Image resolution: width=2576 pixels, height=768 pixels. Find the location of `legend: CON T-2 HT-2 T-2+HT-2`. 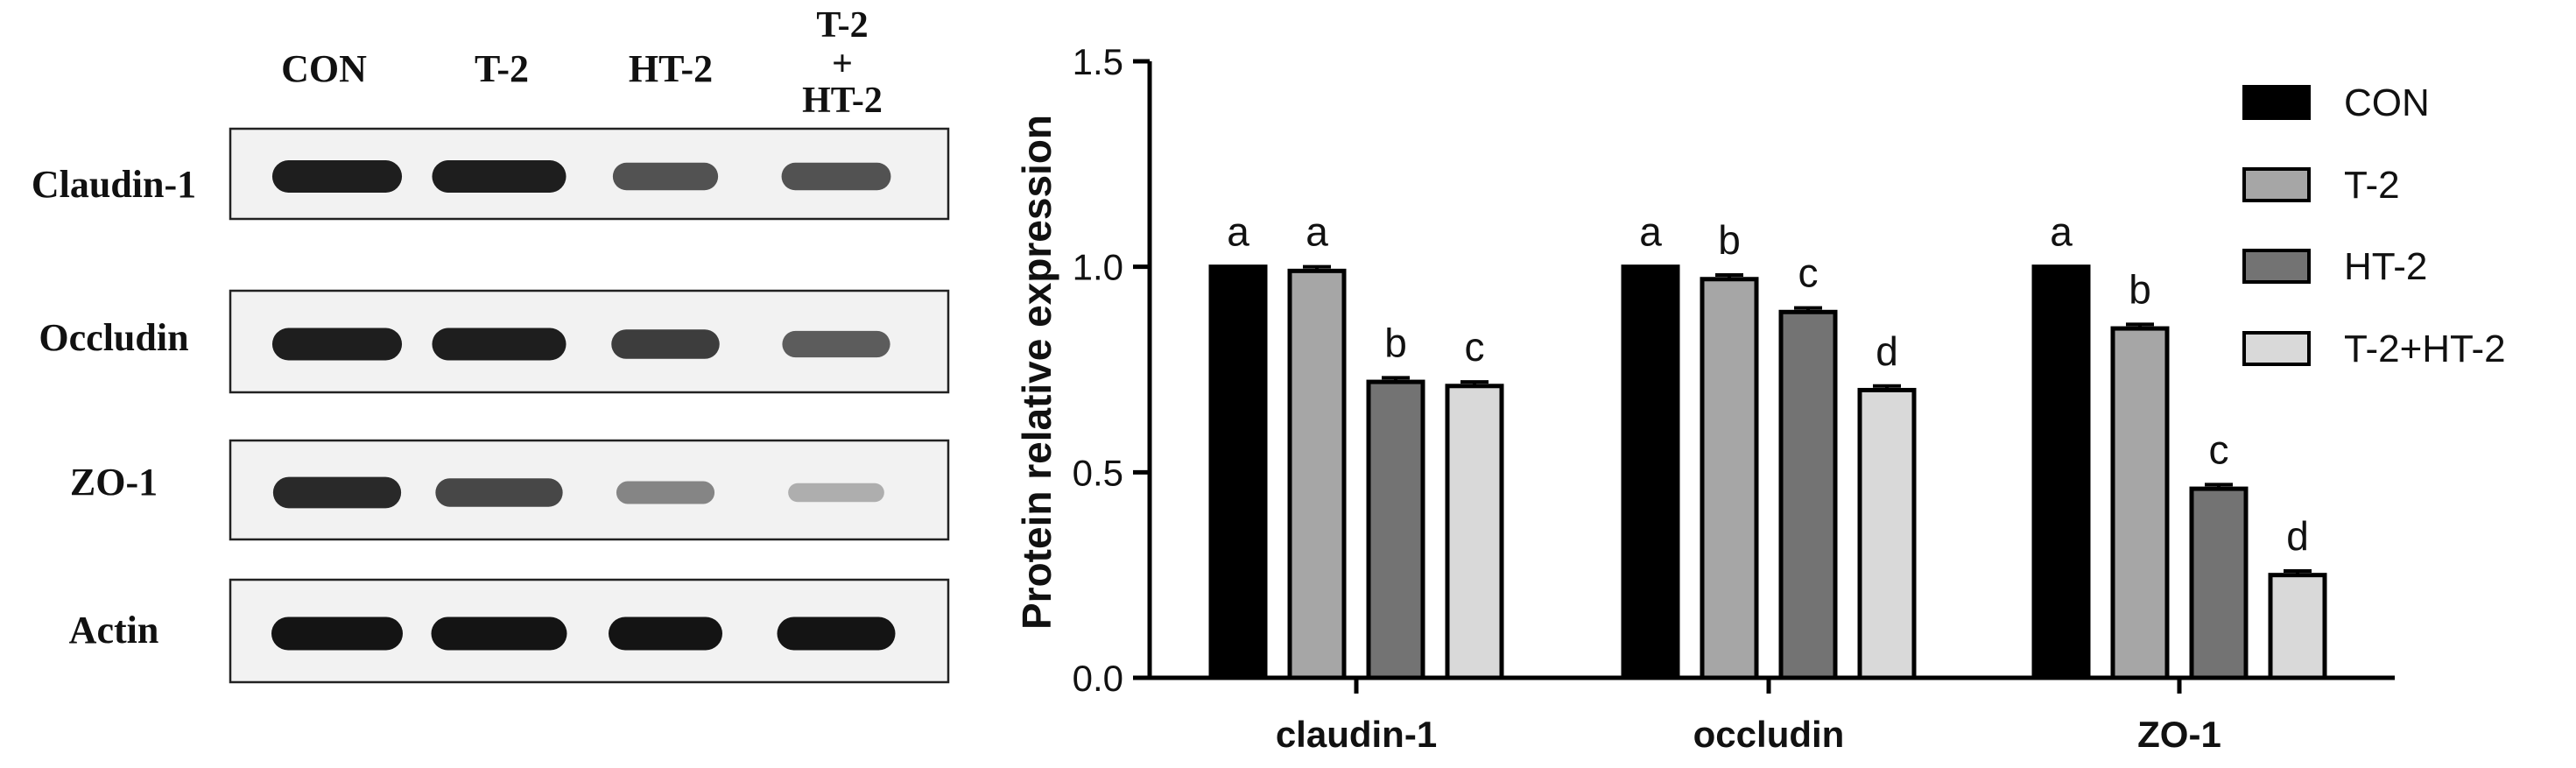

legend: CON T-2 HT-2 T-2+HT-2 is located at coordinates (2374, 225).